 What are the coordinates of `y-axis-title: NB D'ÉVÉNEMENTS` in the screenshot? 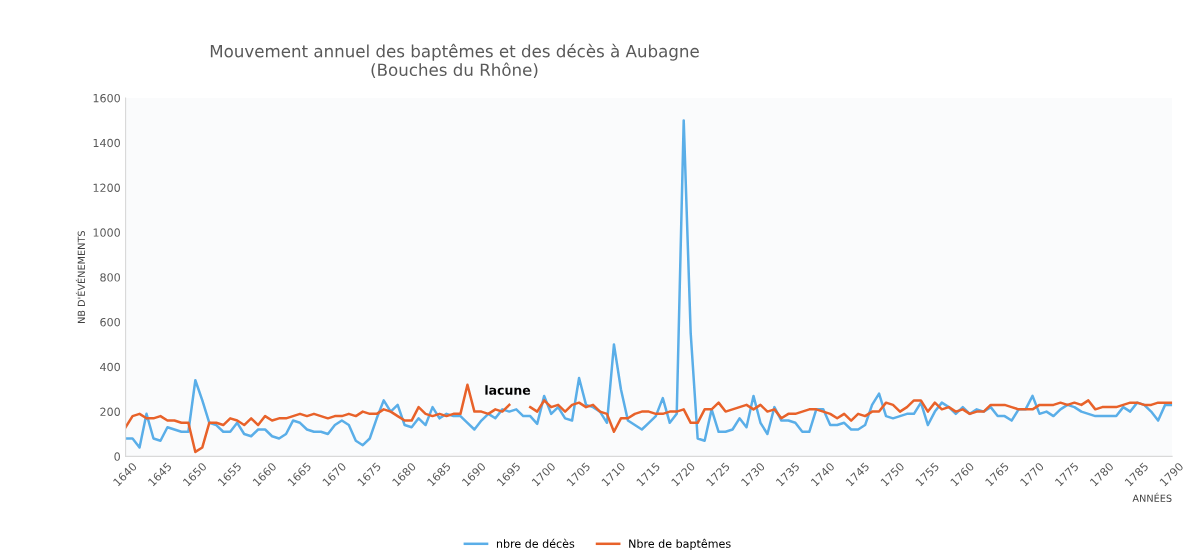 It's located at (80, 277).